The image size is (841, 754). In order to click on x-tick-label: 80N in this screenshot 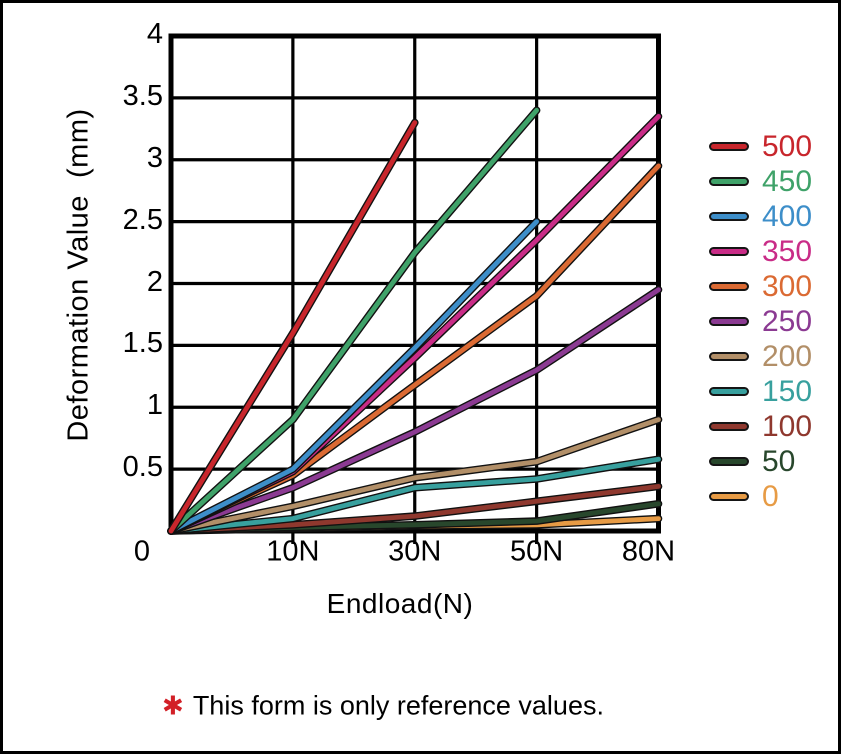, I will do `click(648, 551)`.